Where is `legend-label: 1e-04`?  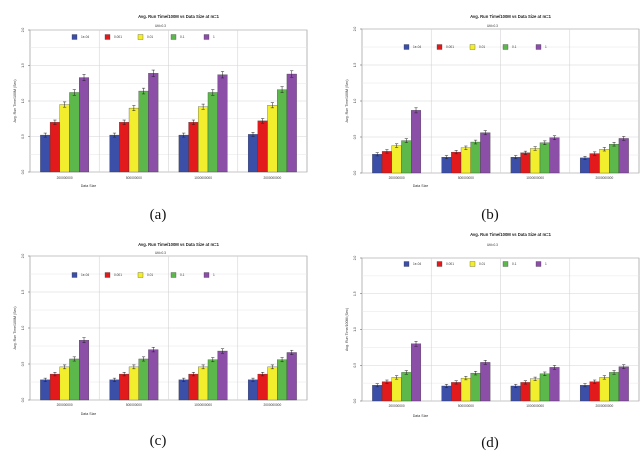
legend-label: 1e-04 is located at coordinates (417, 47).